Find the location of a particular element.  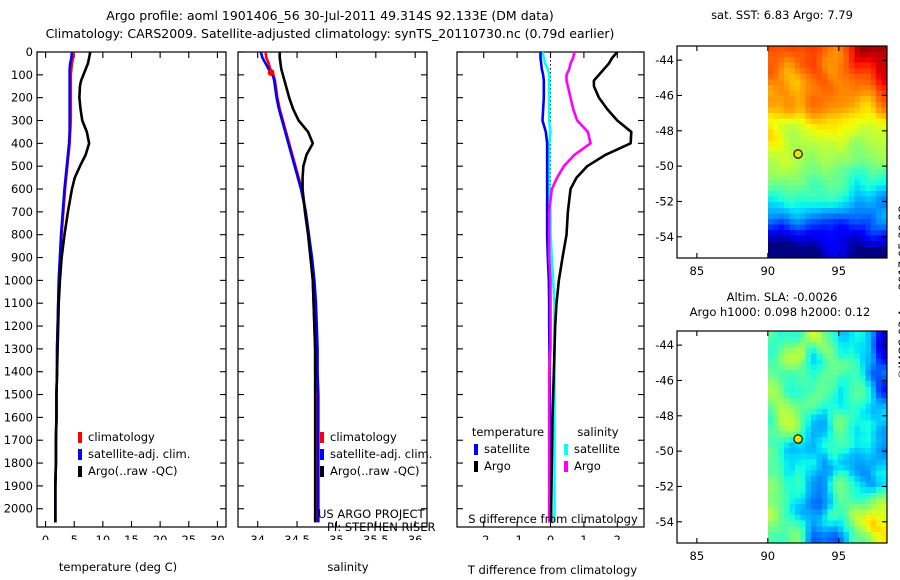

depth-tick-label: 200 is located at coordinates (22, 98).